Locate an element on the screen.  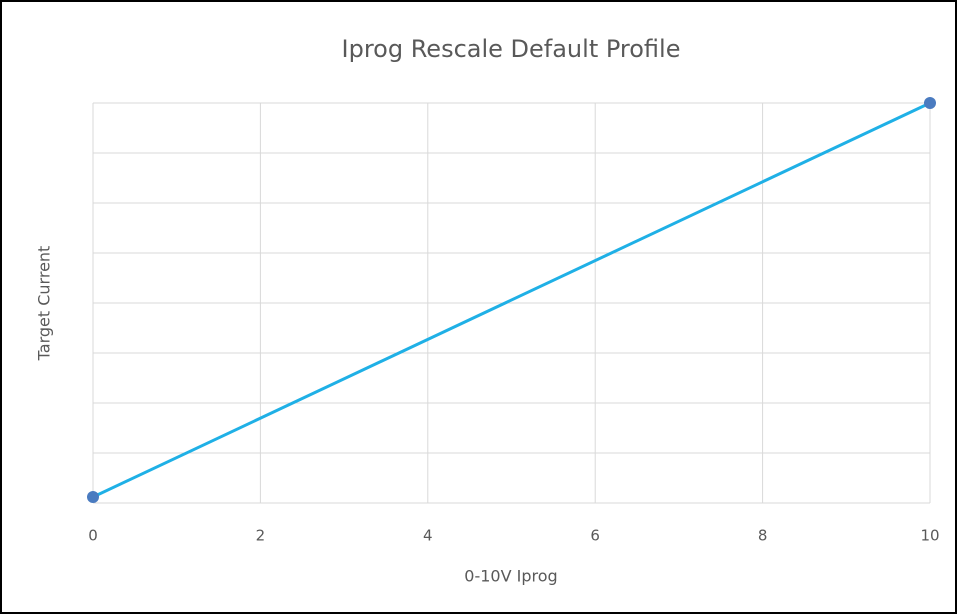
x-tick-label: 8 is located at coordinates (763, 536).